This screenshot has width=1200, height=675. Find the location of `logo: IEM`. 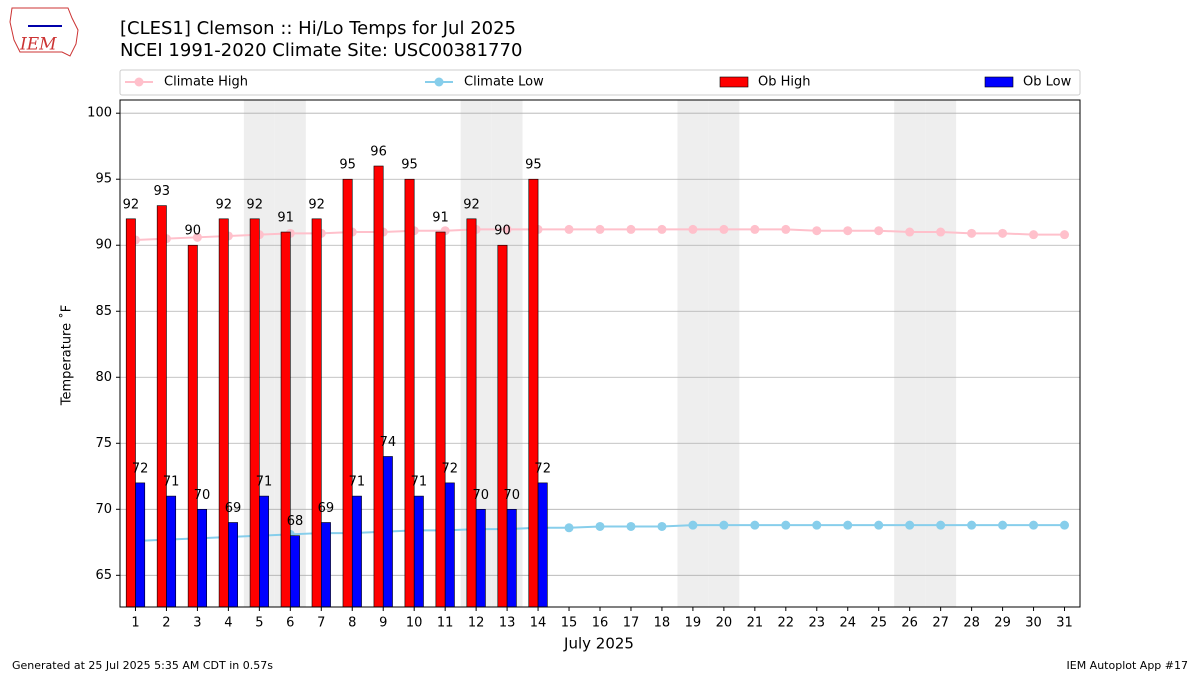

logo: IEM is located at coordinates (44, 32).